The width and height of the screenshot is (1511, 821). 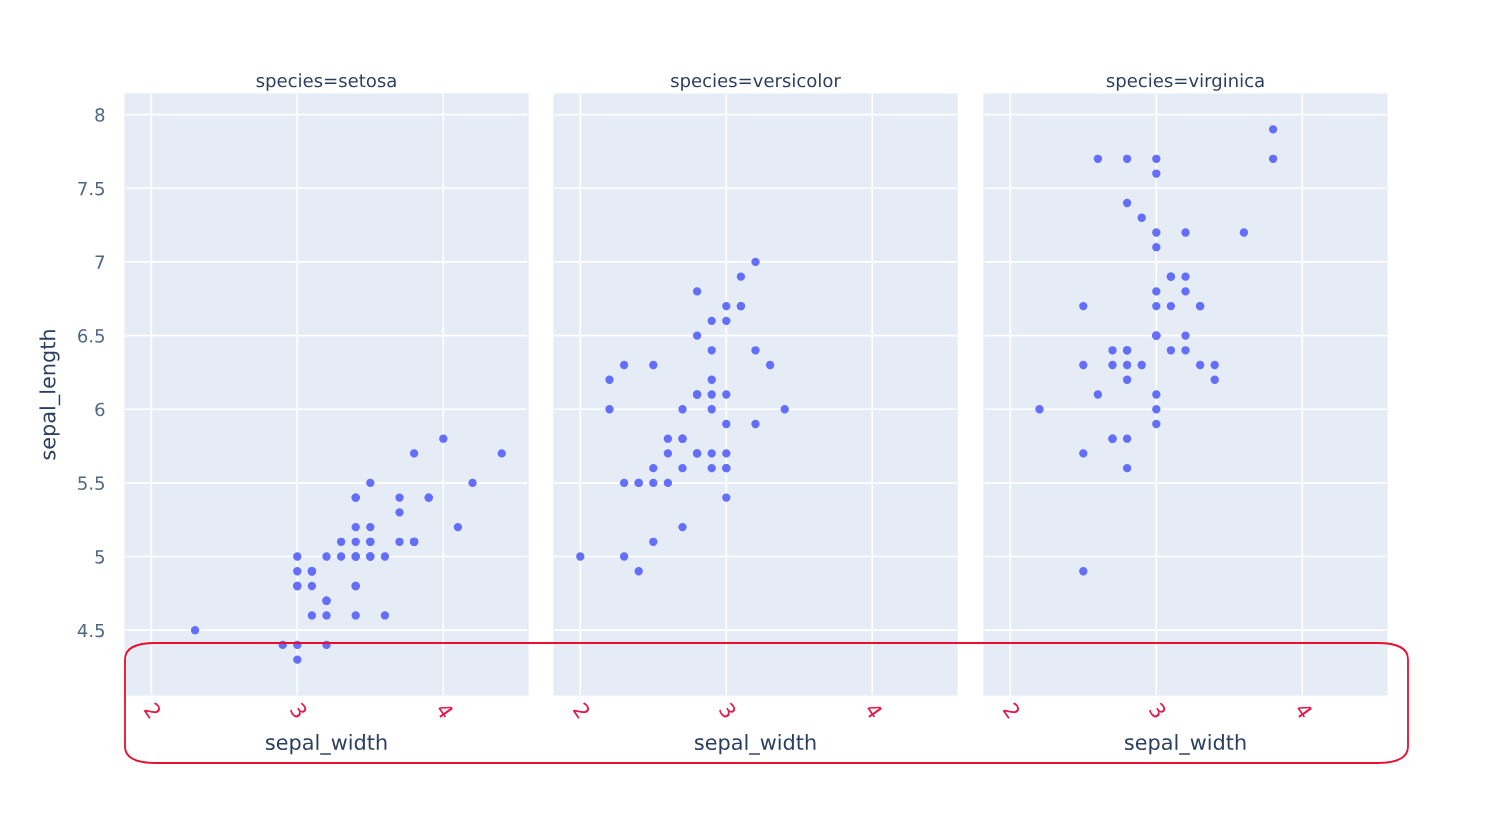 What do you see at coordinates (756, 82) in the screenshot?
I see `chart-title: species=versicolor` at bounding box center [756, 82].